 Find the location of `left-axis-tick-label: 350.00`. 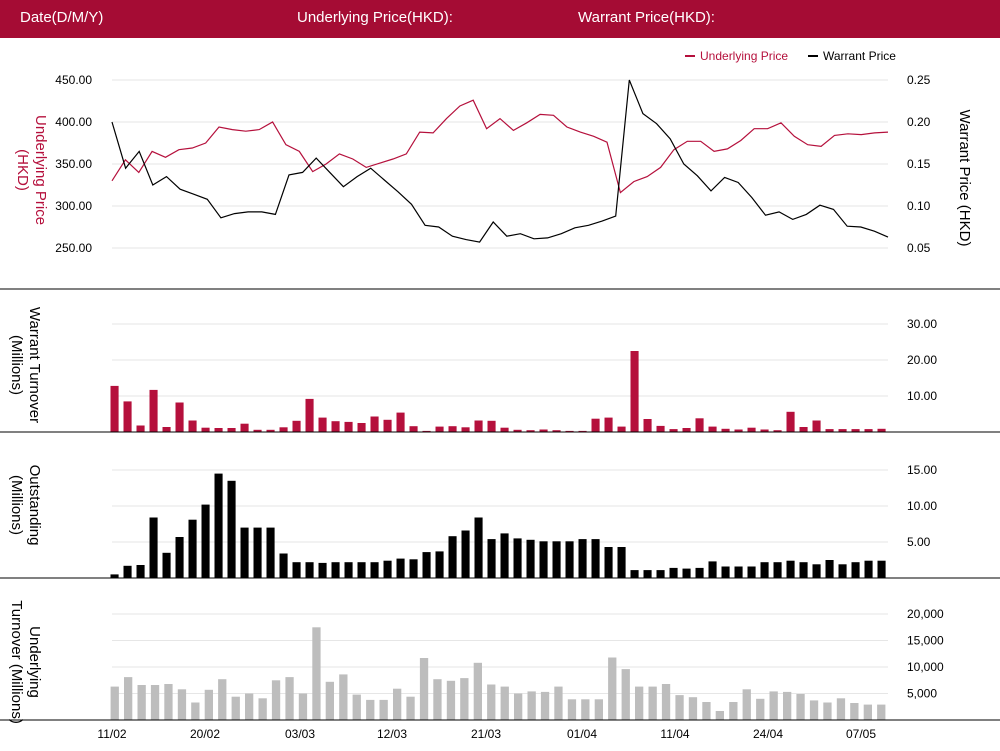

left-axis-tick-label: 350.00 is located at coordinates (73, 164).